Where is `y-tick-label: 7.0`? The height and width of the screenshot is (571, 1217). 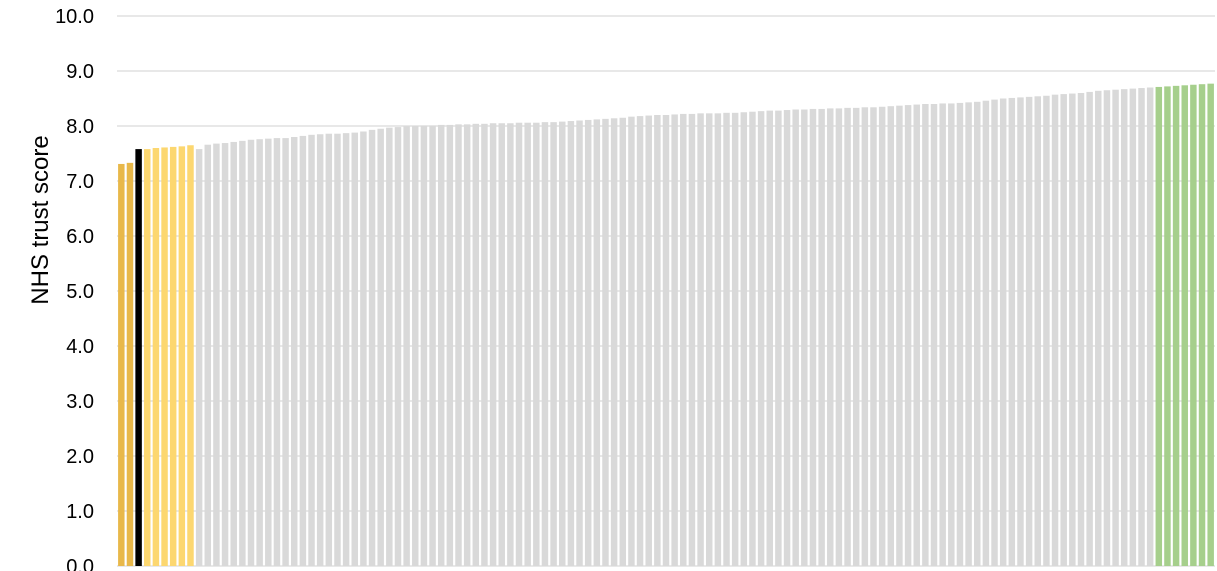
y-tick-label: 7.0 is located at coordinates (80, 182).